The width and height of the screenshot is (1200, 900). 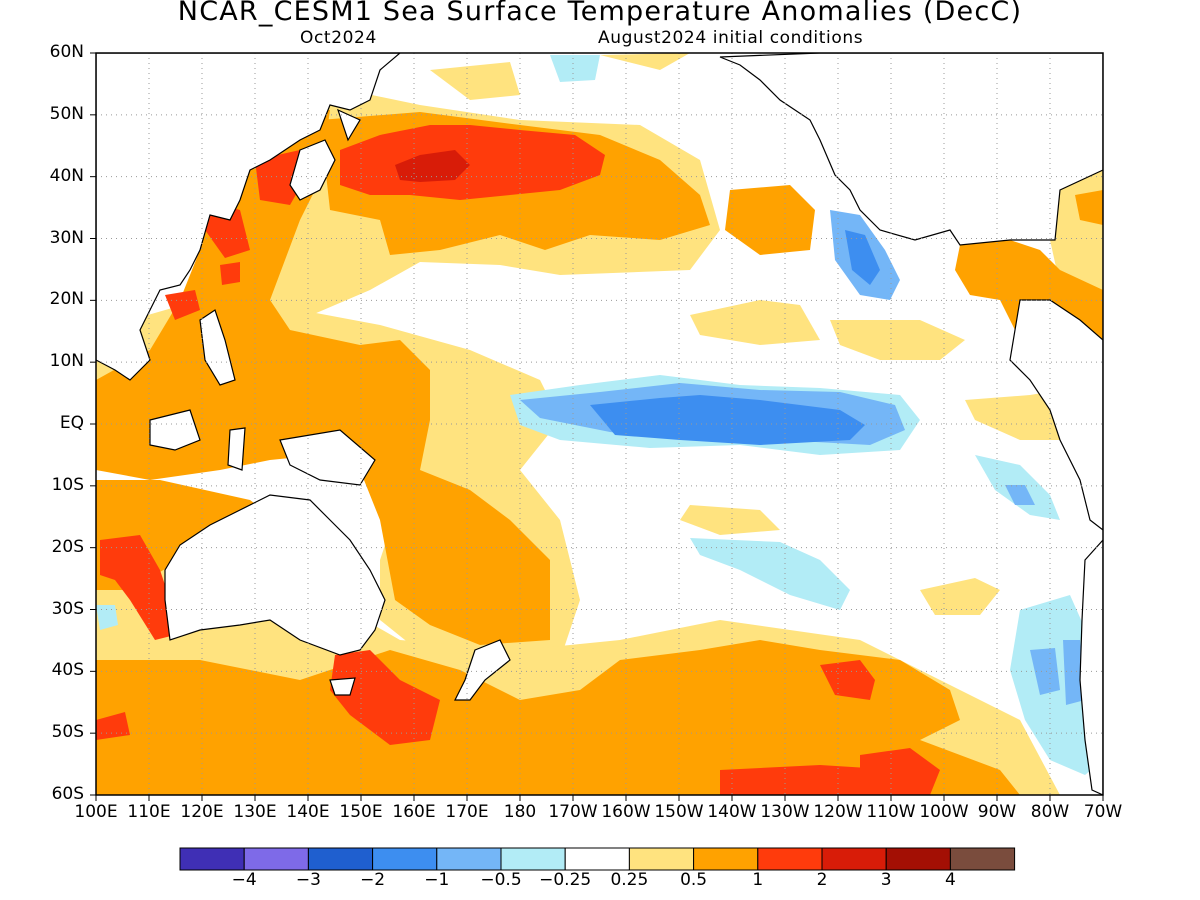 I want to click on colorbar-label: −3, so click(x=308, y=880).